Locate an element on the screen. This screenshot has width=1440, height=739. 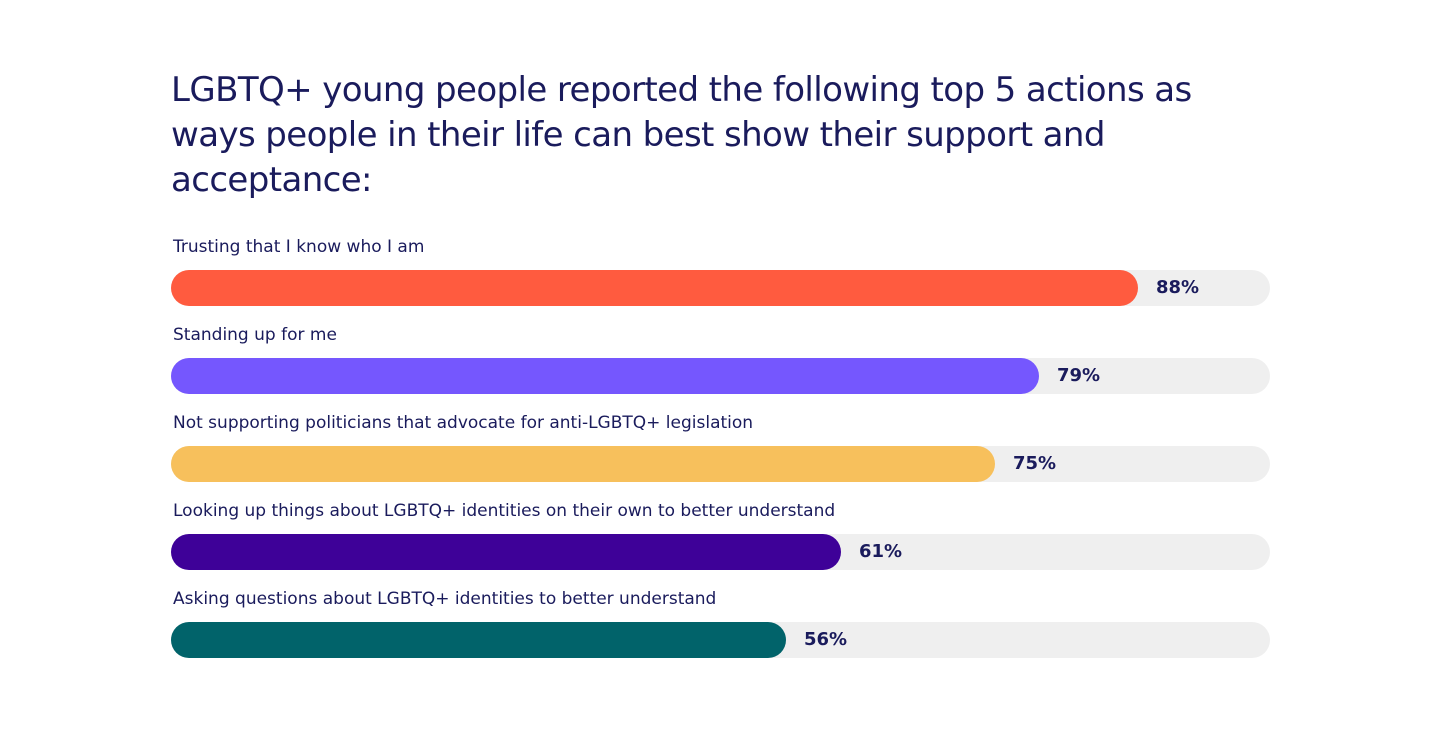
bar-row: Trusting that I know who I am 88% is located at coordinates (721, 280).